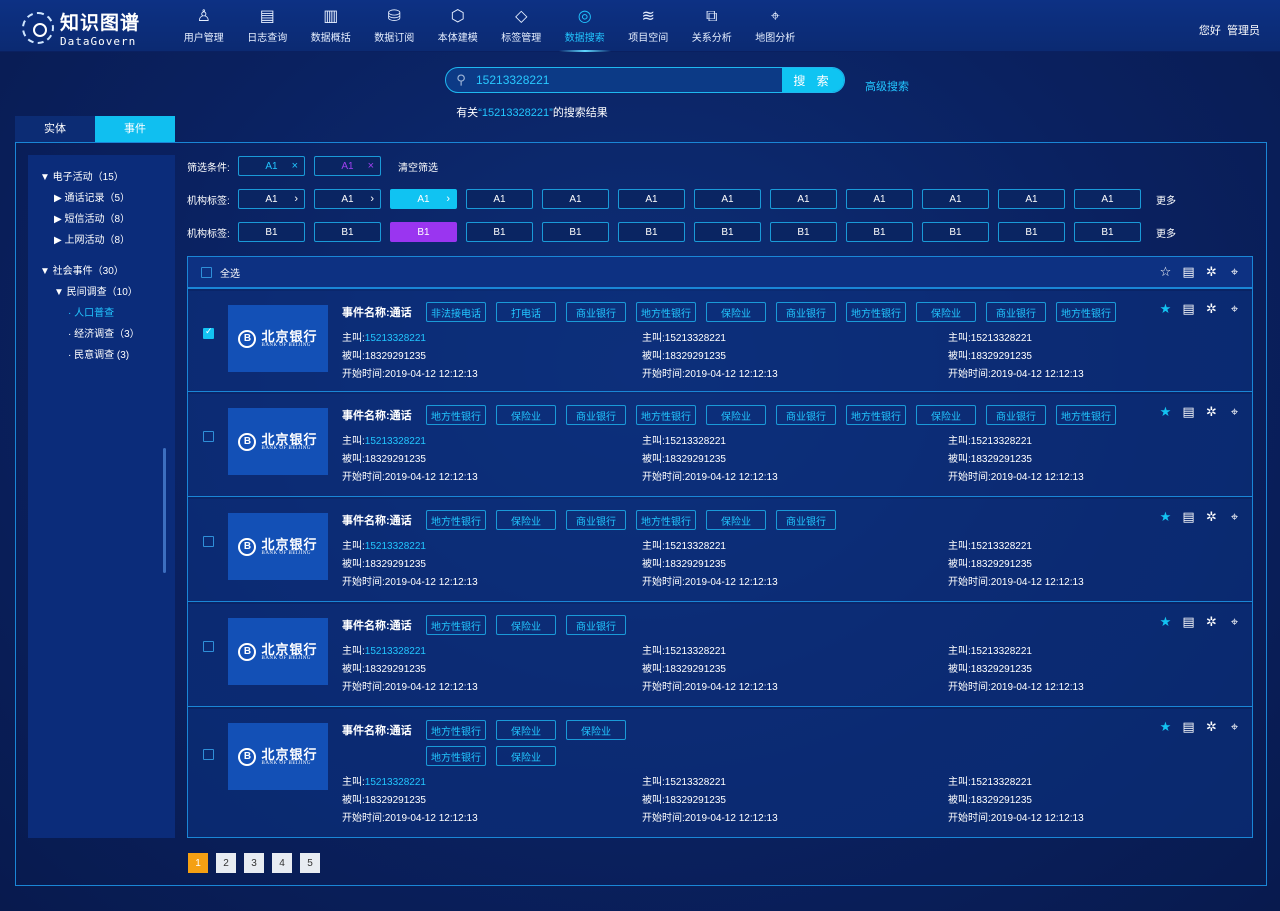 The height and width of the screenshot is (911, 1280). Describe the element at coordinates (585, 26) in the screenshot. I see `nav-item-6: ◎ 数据搜索` at that location.